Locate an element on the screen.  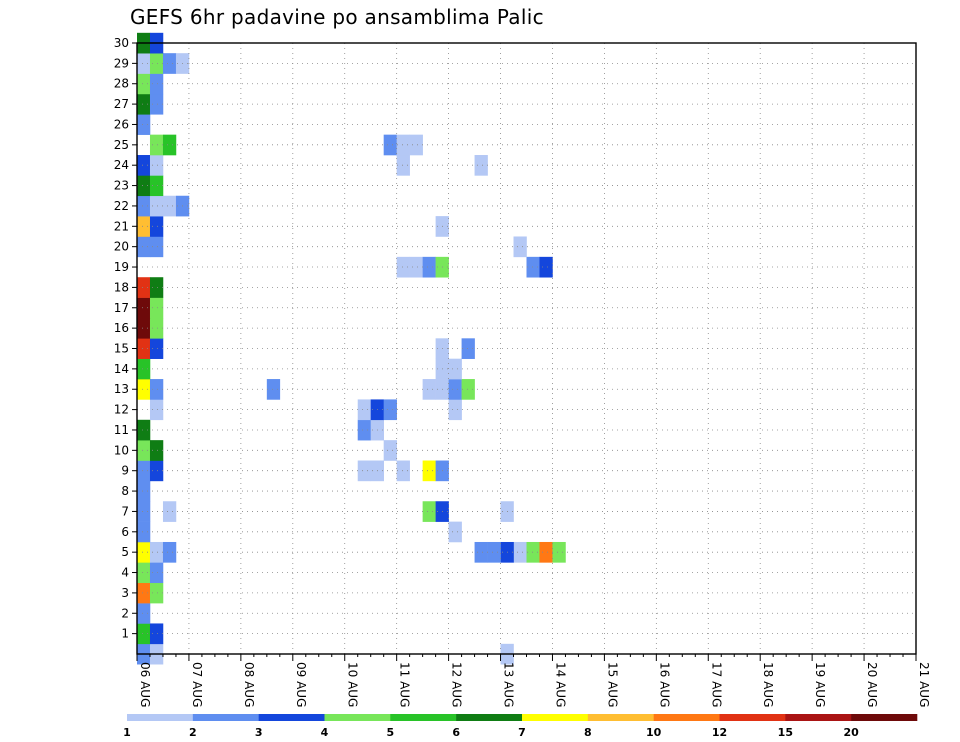
y-tick-label: 22 is located at coordinates (121, 206).